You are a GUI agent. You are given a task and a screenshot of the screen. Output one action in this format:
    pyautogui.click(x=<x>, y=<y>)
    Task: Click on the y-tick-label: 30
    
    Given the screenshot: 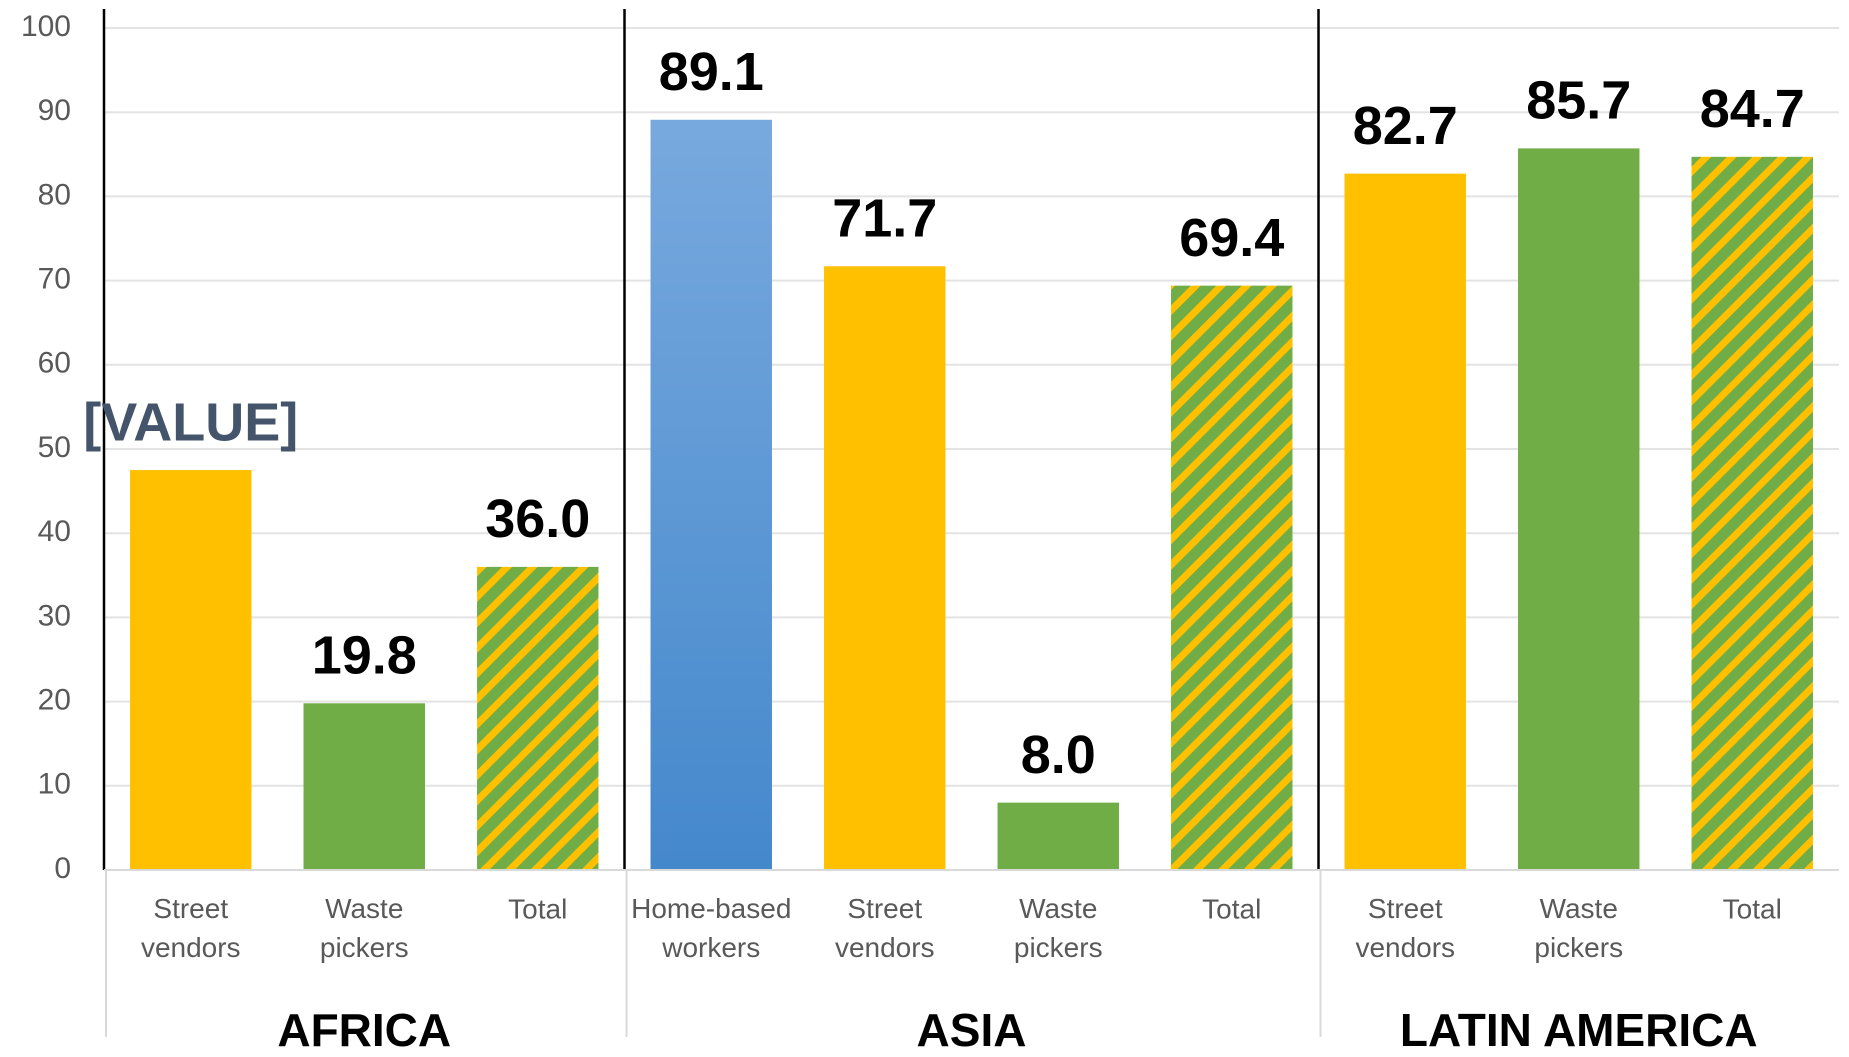 What is the action you would take?
    pyautogui.click(x=54, y=615)
    